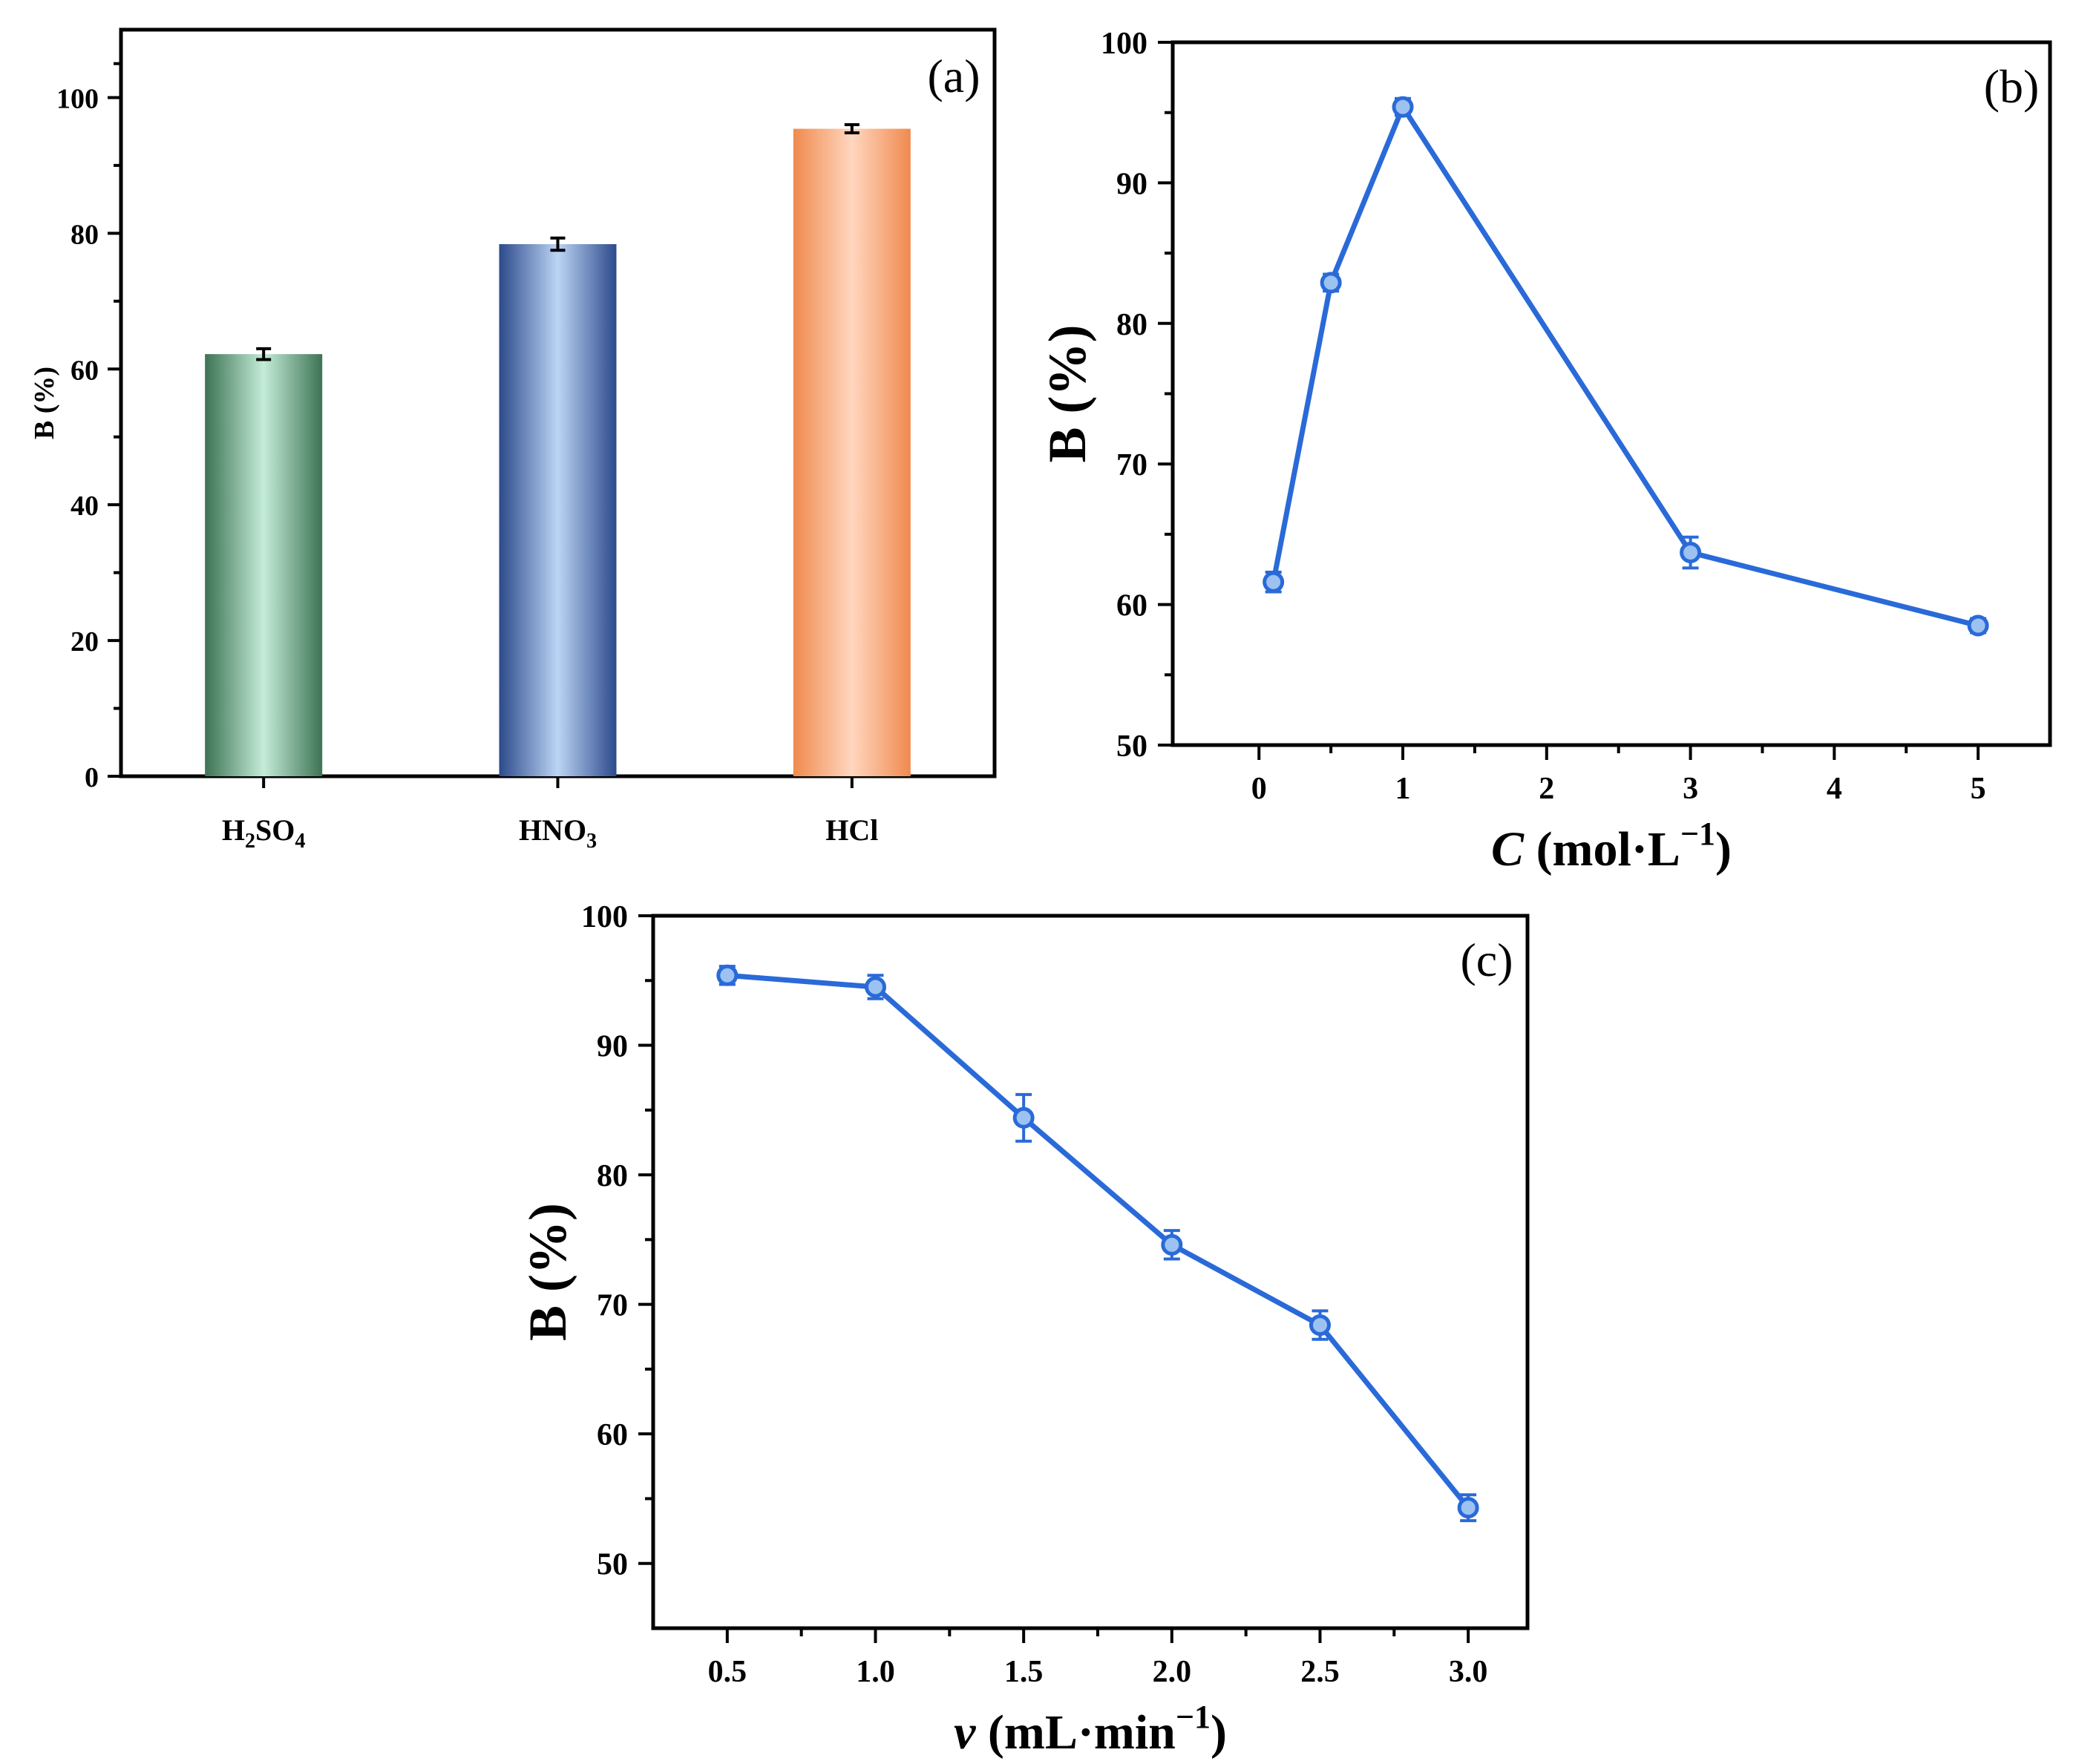  What do you see at coordinates (727, 1672) in the screenshot?
I see `x-tick-label: 0.5` at bounding box center [727, 1672].